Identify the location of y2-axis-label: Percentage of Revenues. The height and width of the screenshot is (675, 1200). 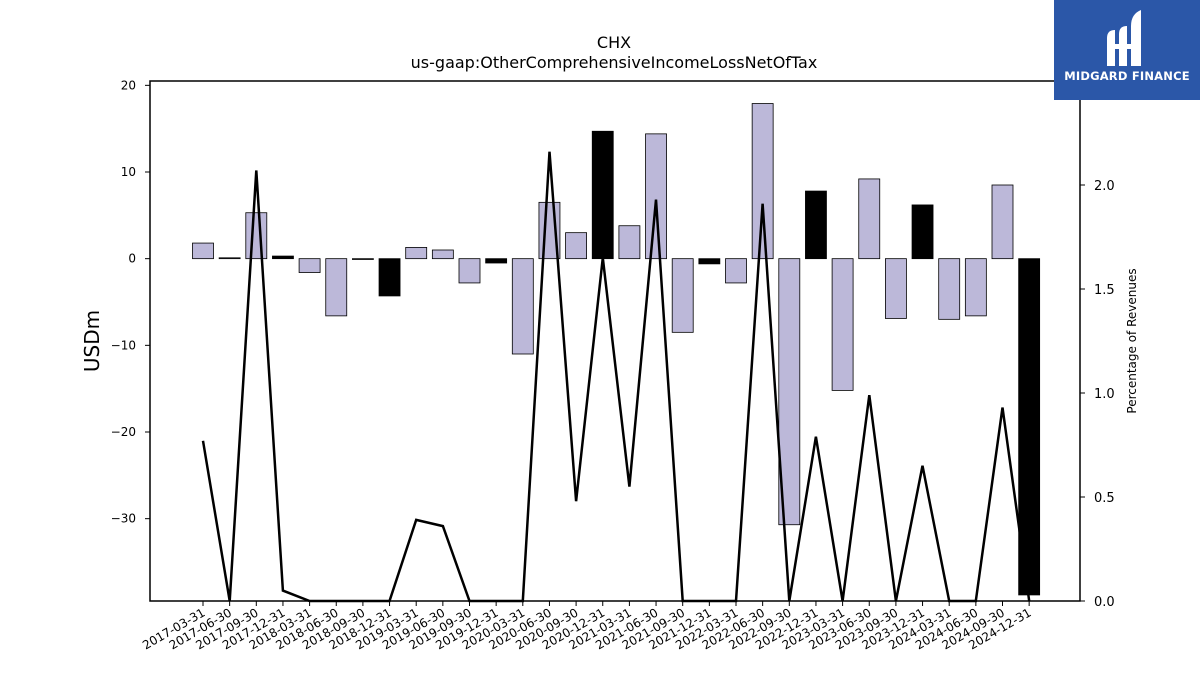
(1132, 340).